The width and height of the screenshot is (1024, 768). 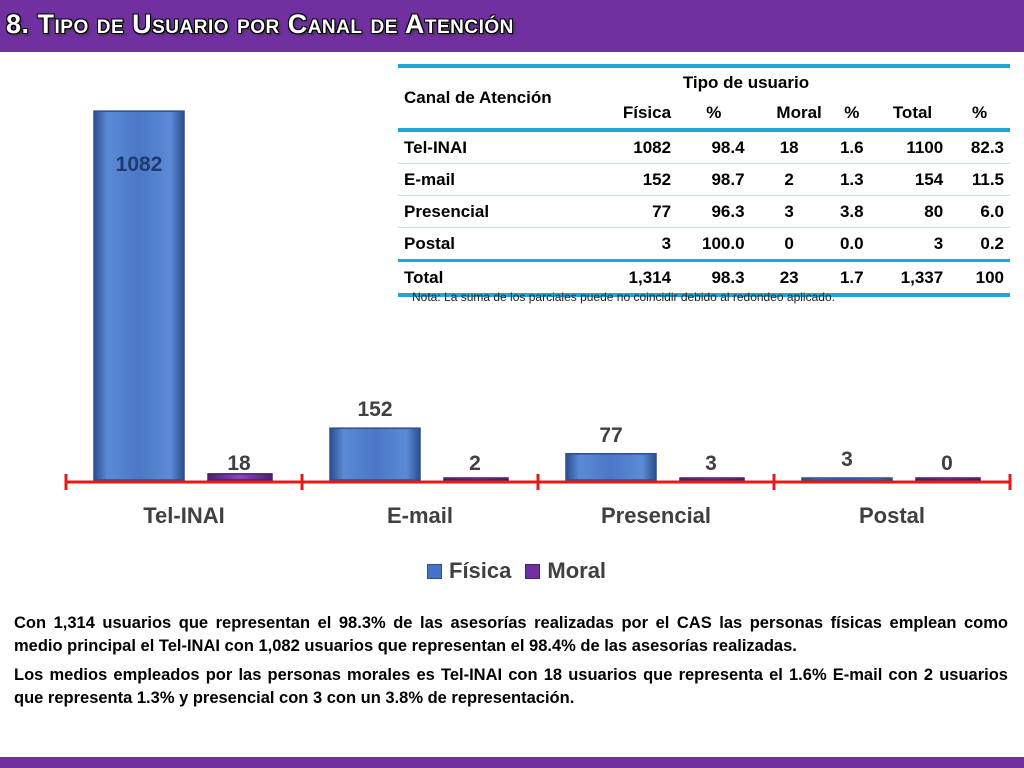 I want to click on table-row: E-mail 152 98.7 2 1.3 154 11.5, so click(x=704, y=179).